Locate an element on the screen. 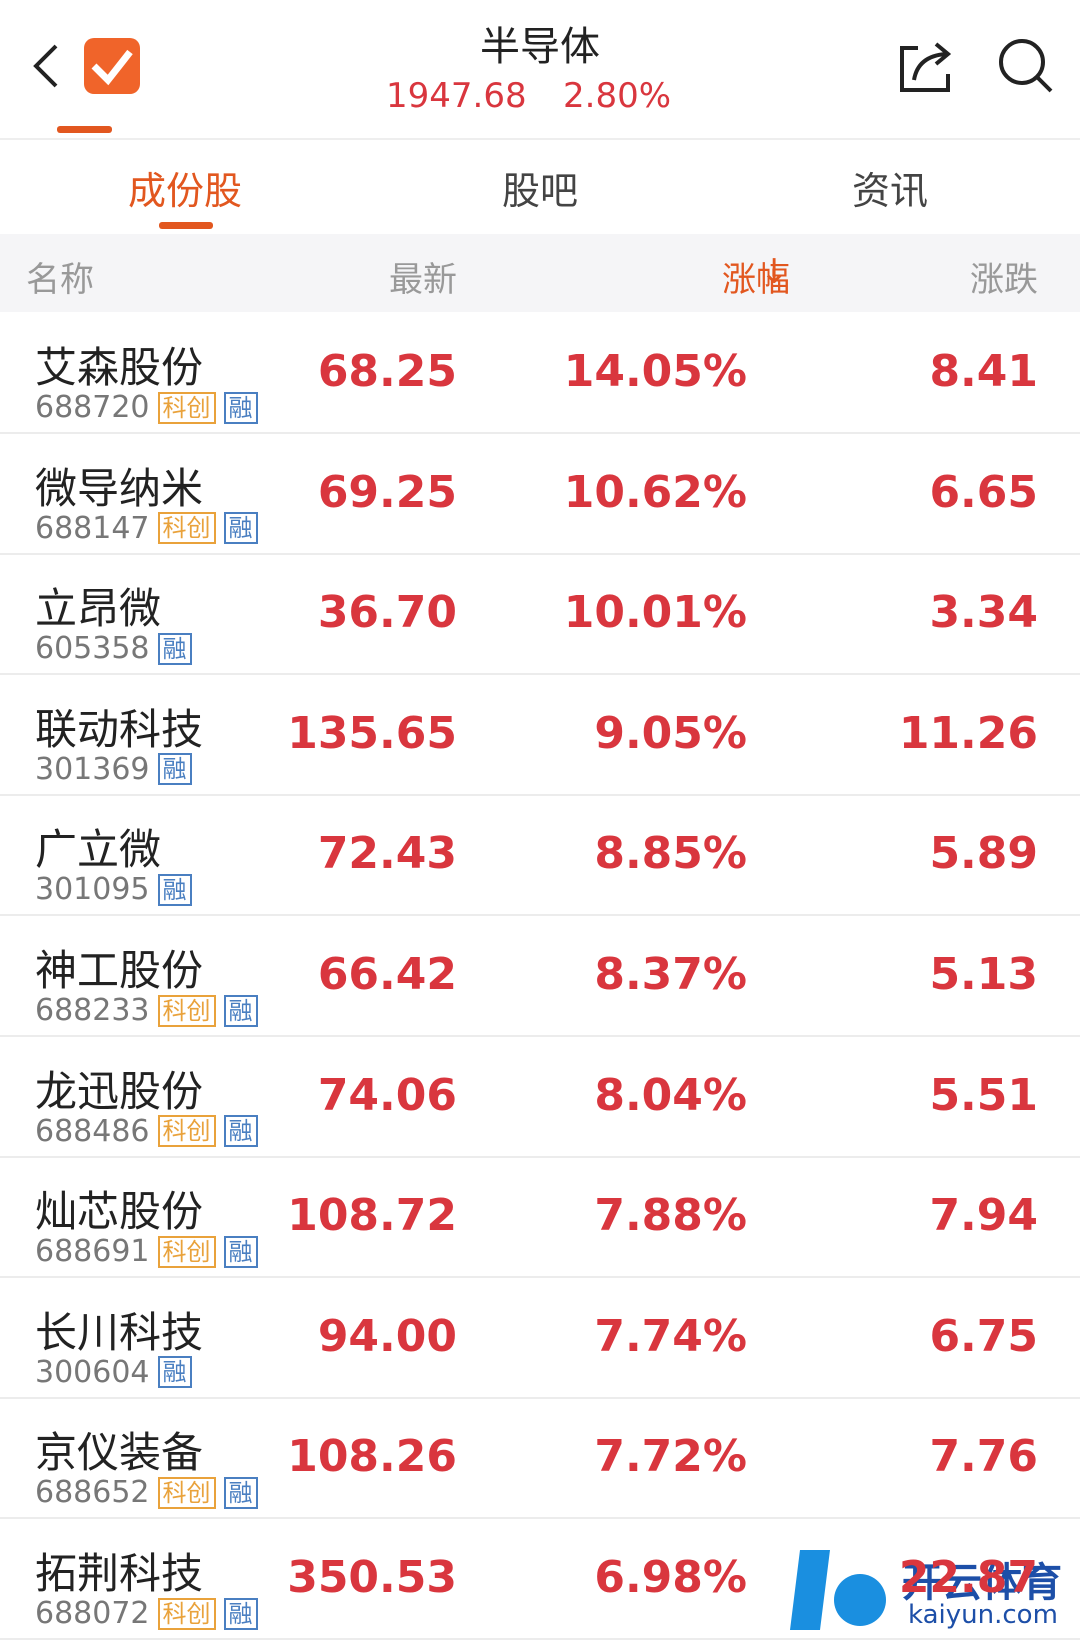  change: 8.41 is located at coordinates (983, 371).